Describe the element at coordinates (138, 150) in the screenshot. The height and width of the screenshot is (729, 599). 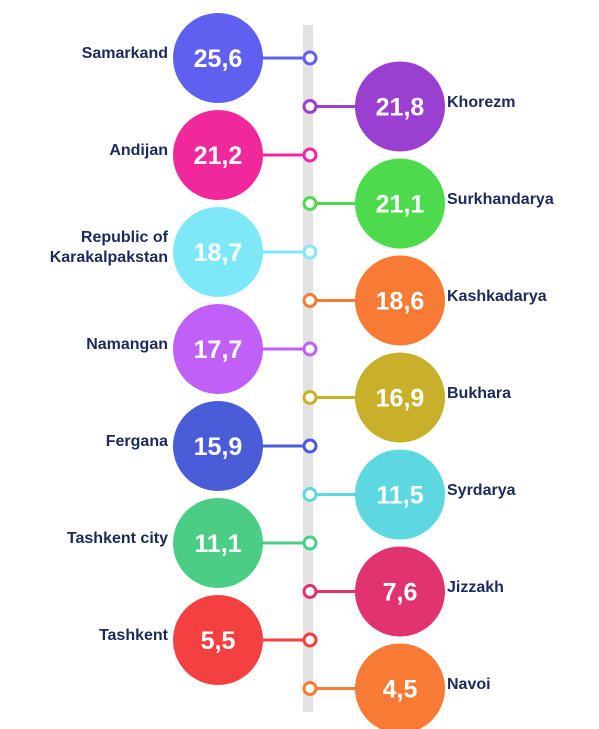
I see `region-label: Andijan` at that location.